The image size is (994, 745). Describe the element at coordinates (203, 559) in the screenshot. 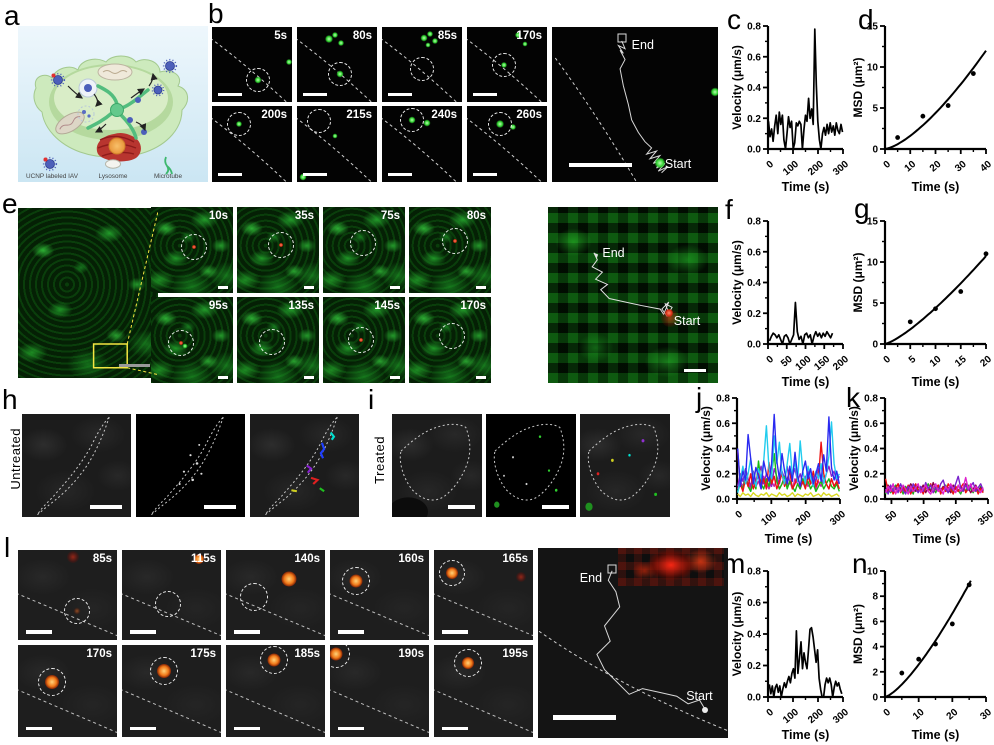

I see `frame-timestamp: 115s` at that location.